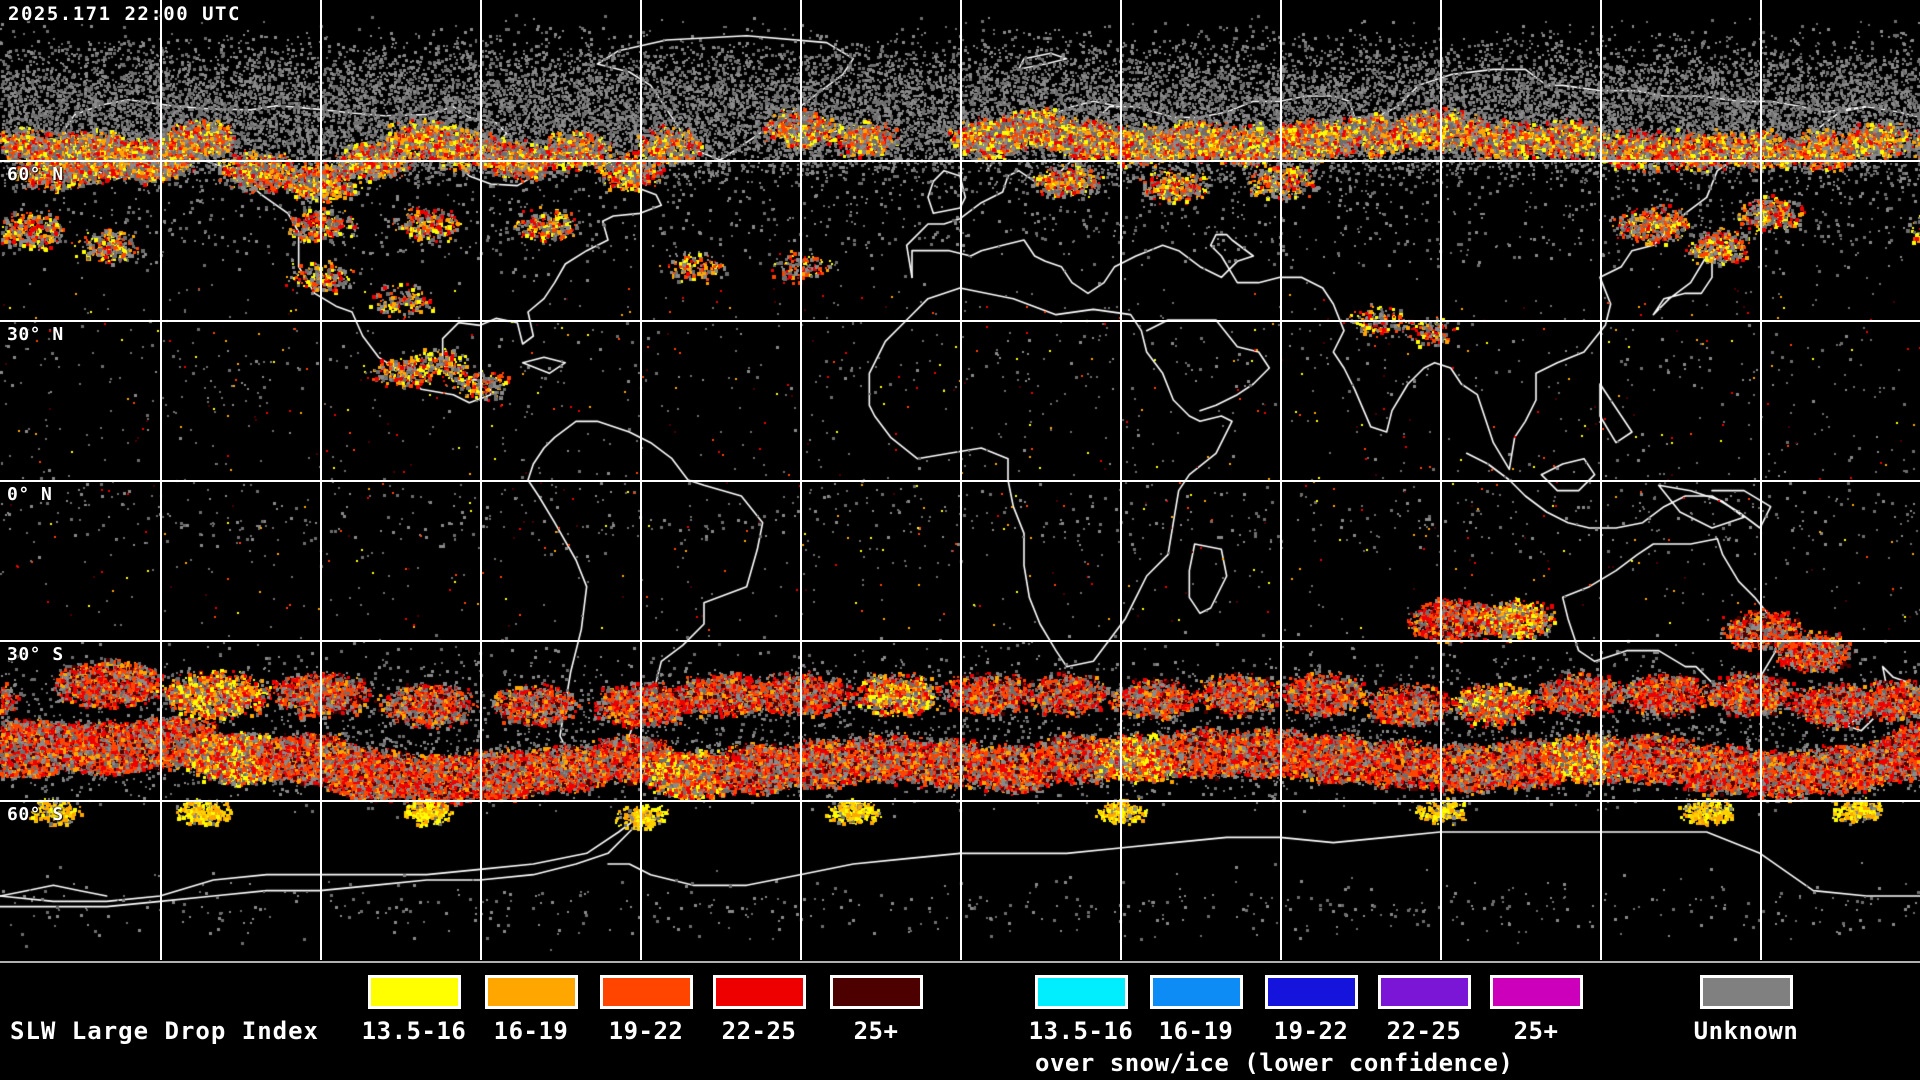  Describe the element at coordinates (1746, 992) in the screenshot. I see `legend-swatch-unknown-unknown` at that location.